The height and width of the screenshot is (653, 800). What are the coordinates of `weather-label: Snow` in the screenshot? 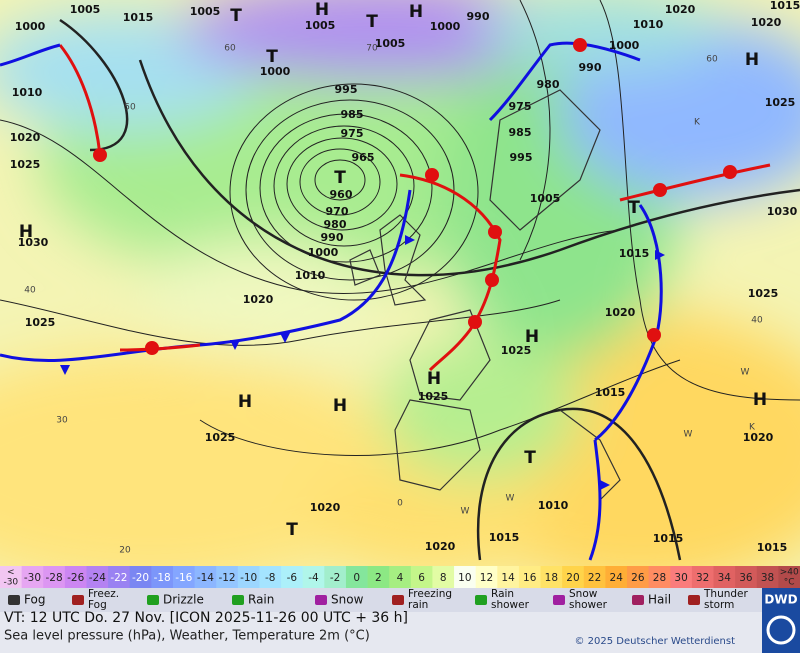 It's located at (347, 600).